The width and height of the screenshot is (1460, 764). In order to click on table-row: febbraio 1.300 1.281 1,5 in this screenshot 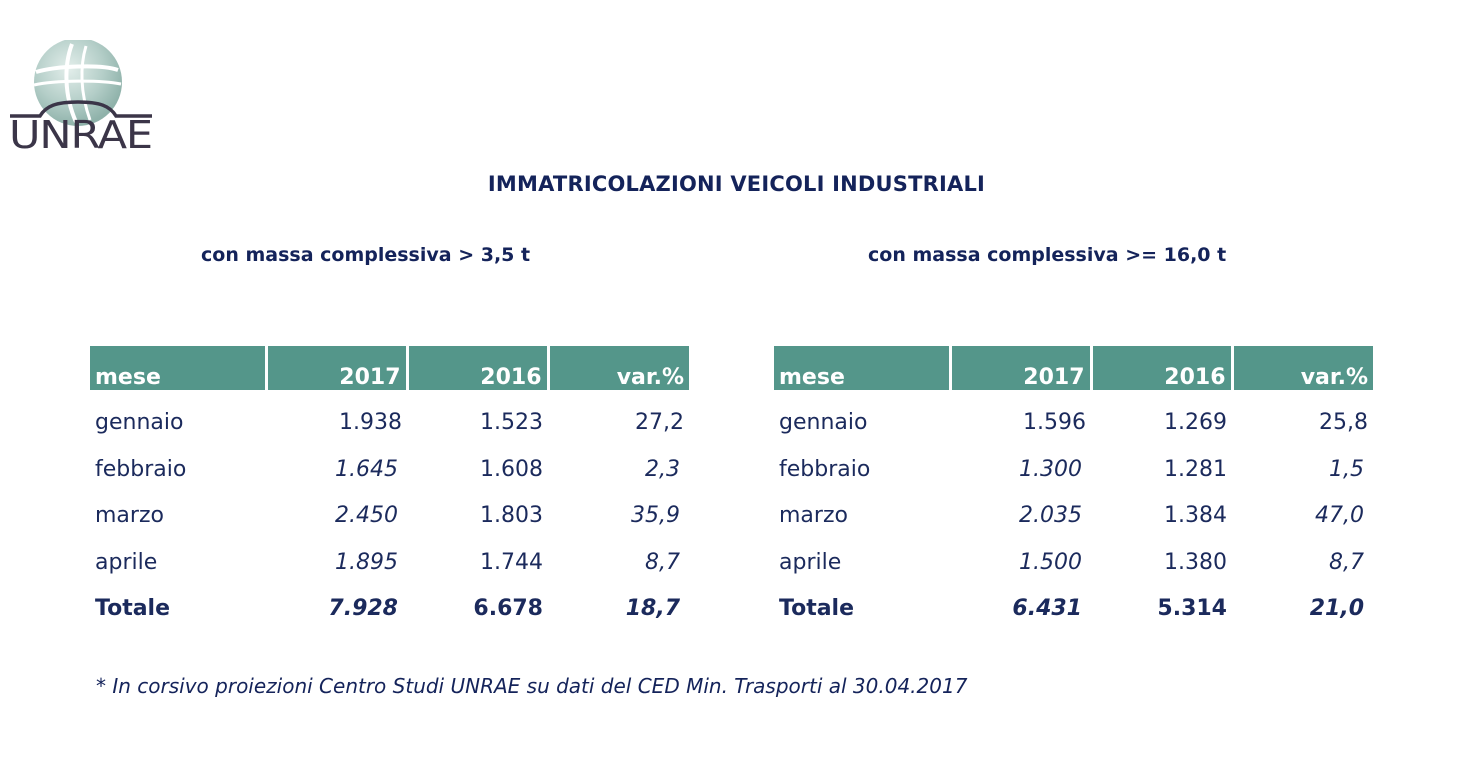, I will do `click(1073, 469)`.